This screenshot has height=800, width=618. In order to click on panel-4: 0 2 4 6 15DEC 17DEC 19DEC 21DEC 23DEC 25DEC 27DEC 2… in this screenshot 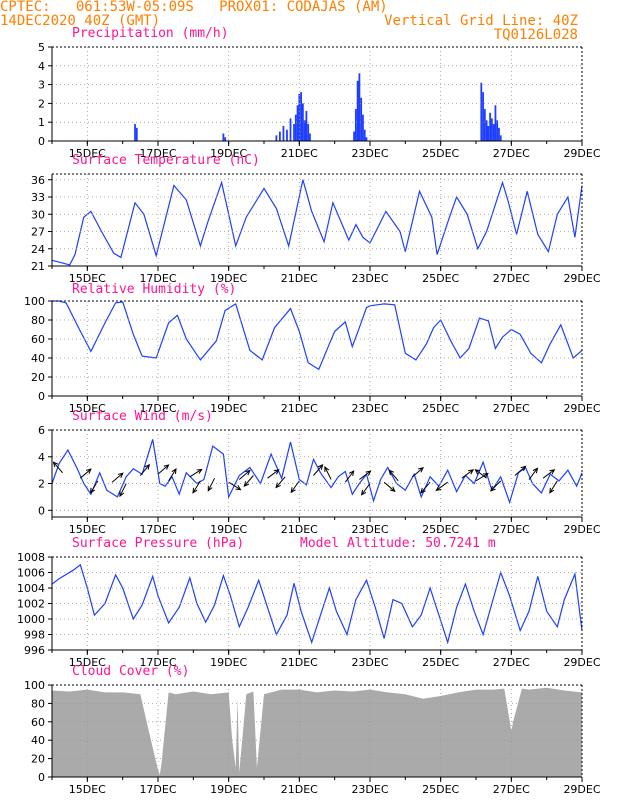, I will do `click(319, 472)`.